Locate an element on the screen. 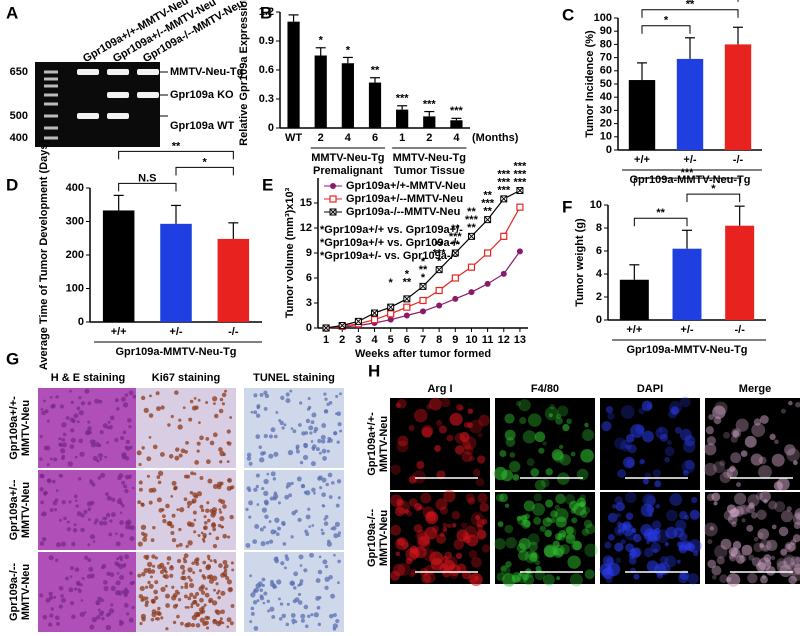 The width and height of the screenshot is (800, 636). significance-mark: *** is located at coordinates (504, 191).